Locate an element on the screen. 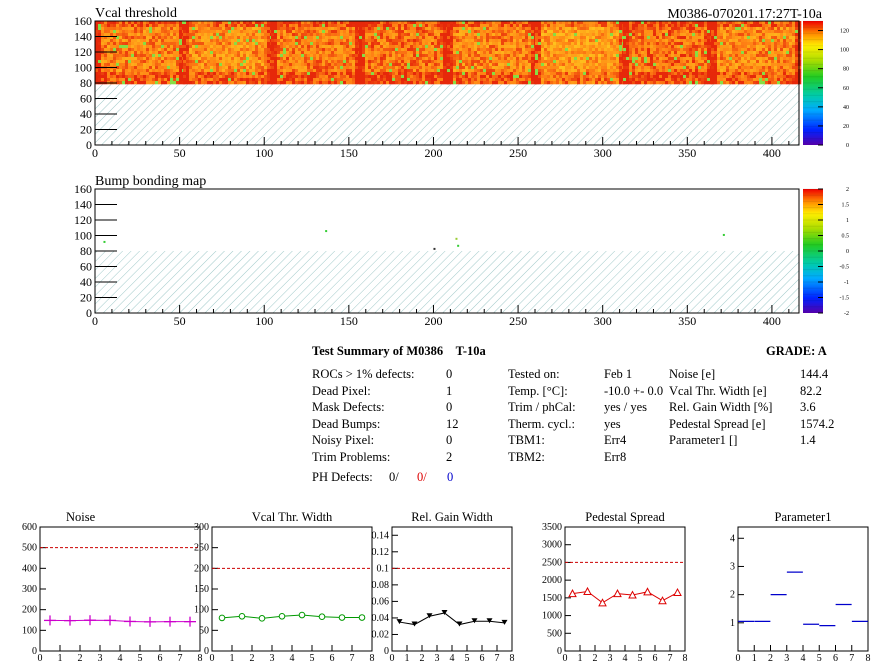  y-tick-label: 80 is located at coordinates (86, 251).